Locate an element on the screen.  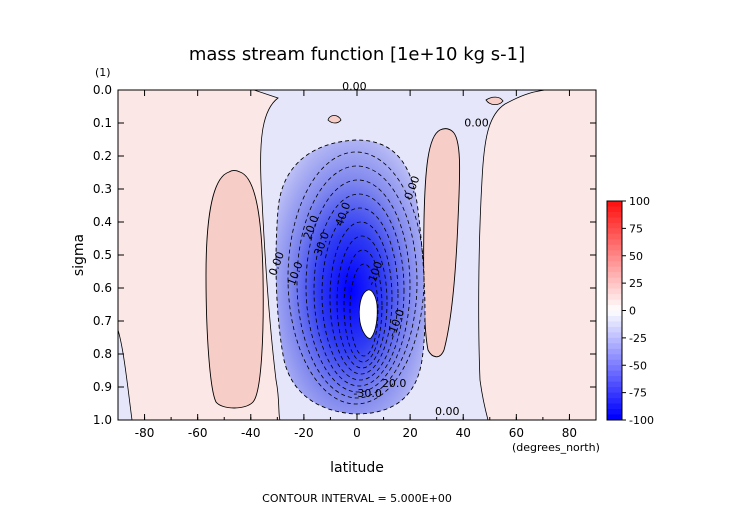
x-tick-label: 40 is located at coordinates (463, 433).